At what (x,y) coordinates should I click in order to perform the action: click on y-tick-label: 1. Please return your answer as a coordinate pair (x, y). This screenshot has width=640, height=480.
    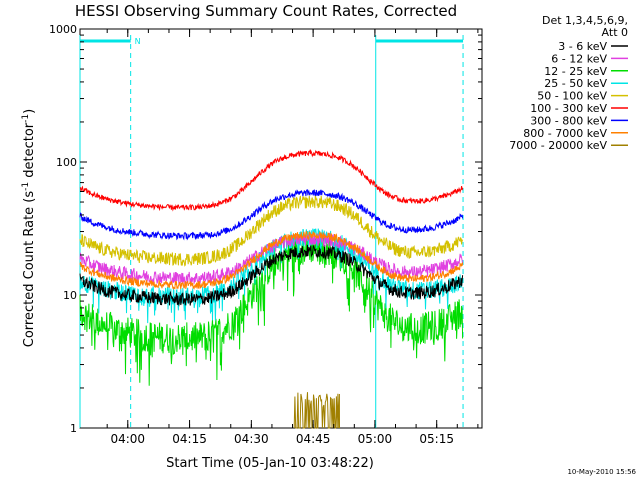
    Looking at the image, I should click on (73, 428).